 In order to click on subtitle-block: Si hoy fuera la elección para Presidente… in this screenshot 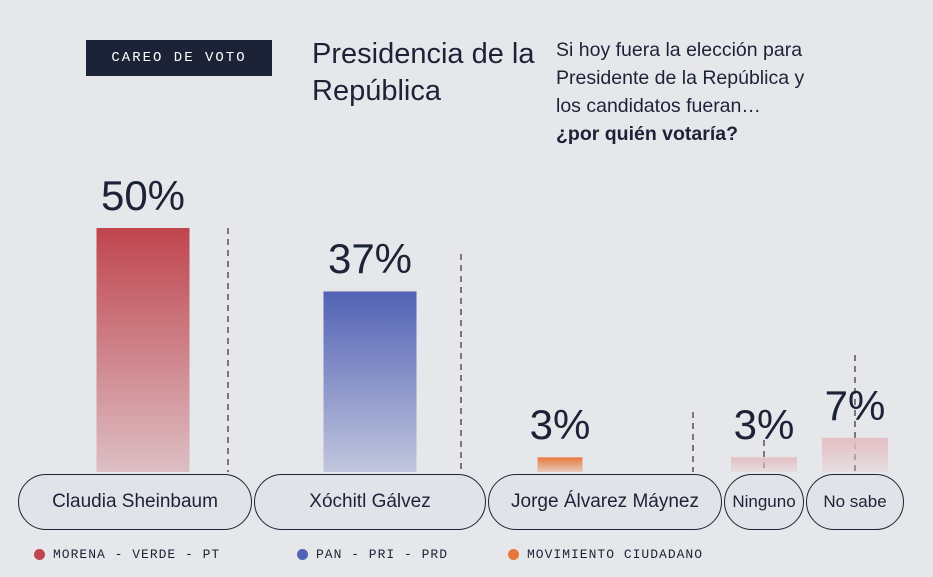, I will do `click(681, 92)`.